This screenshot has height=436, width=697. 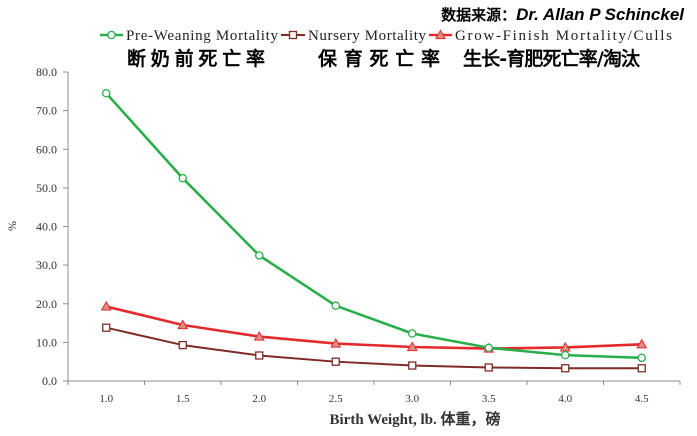 I want to click on legend-marker-grow-finish, so click(x=440, y=34).